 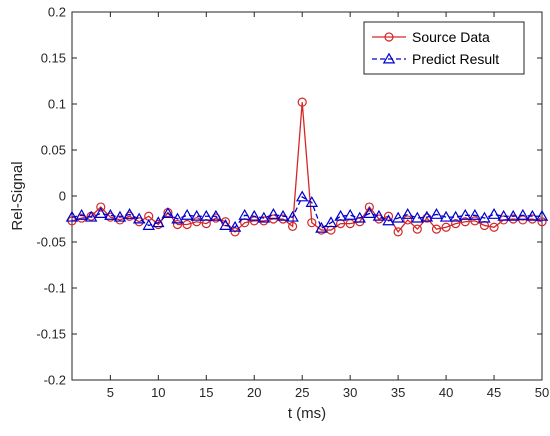 I want to click on x-tick-label: 35, so click(x=398, y=392).